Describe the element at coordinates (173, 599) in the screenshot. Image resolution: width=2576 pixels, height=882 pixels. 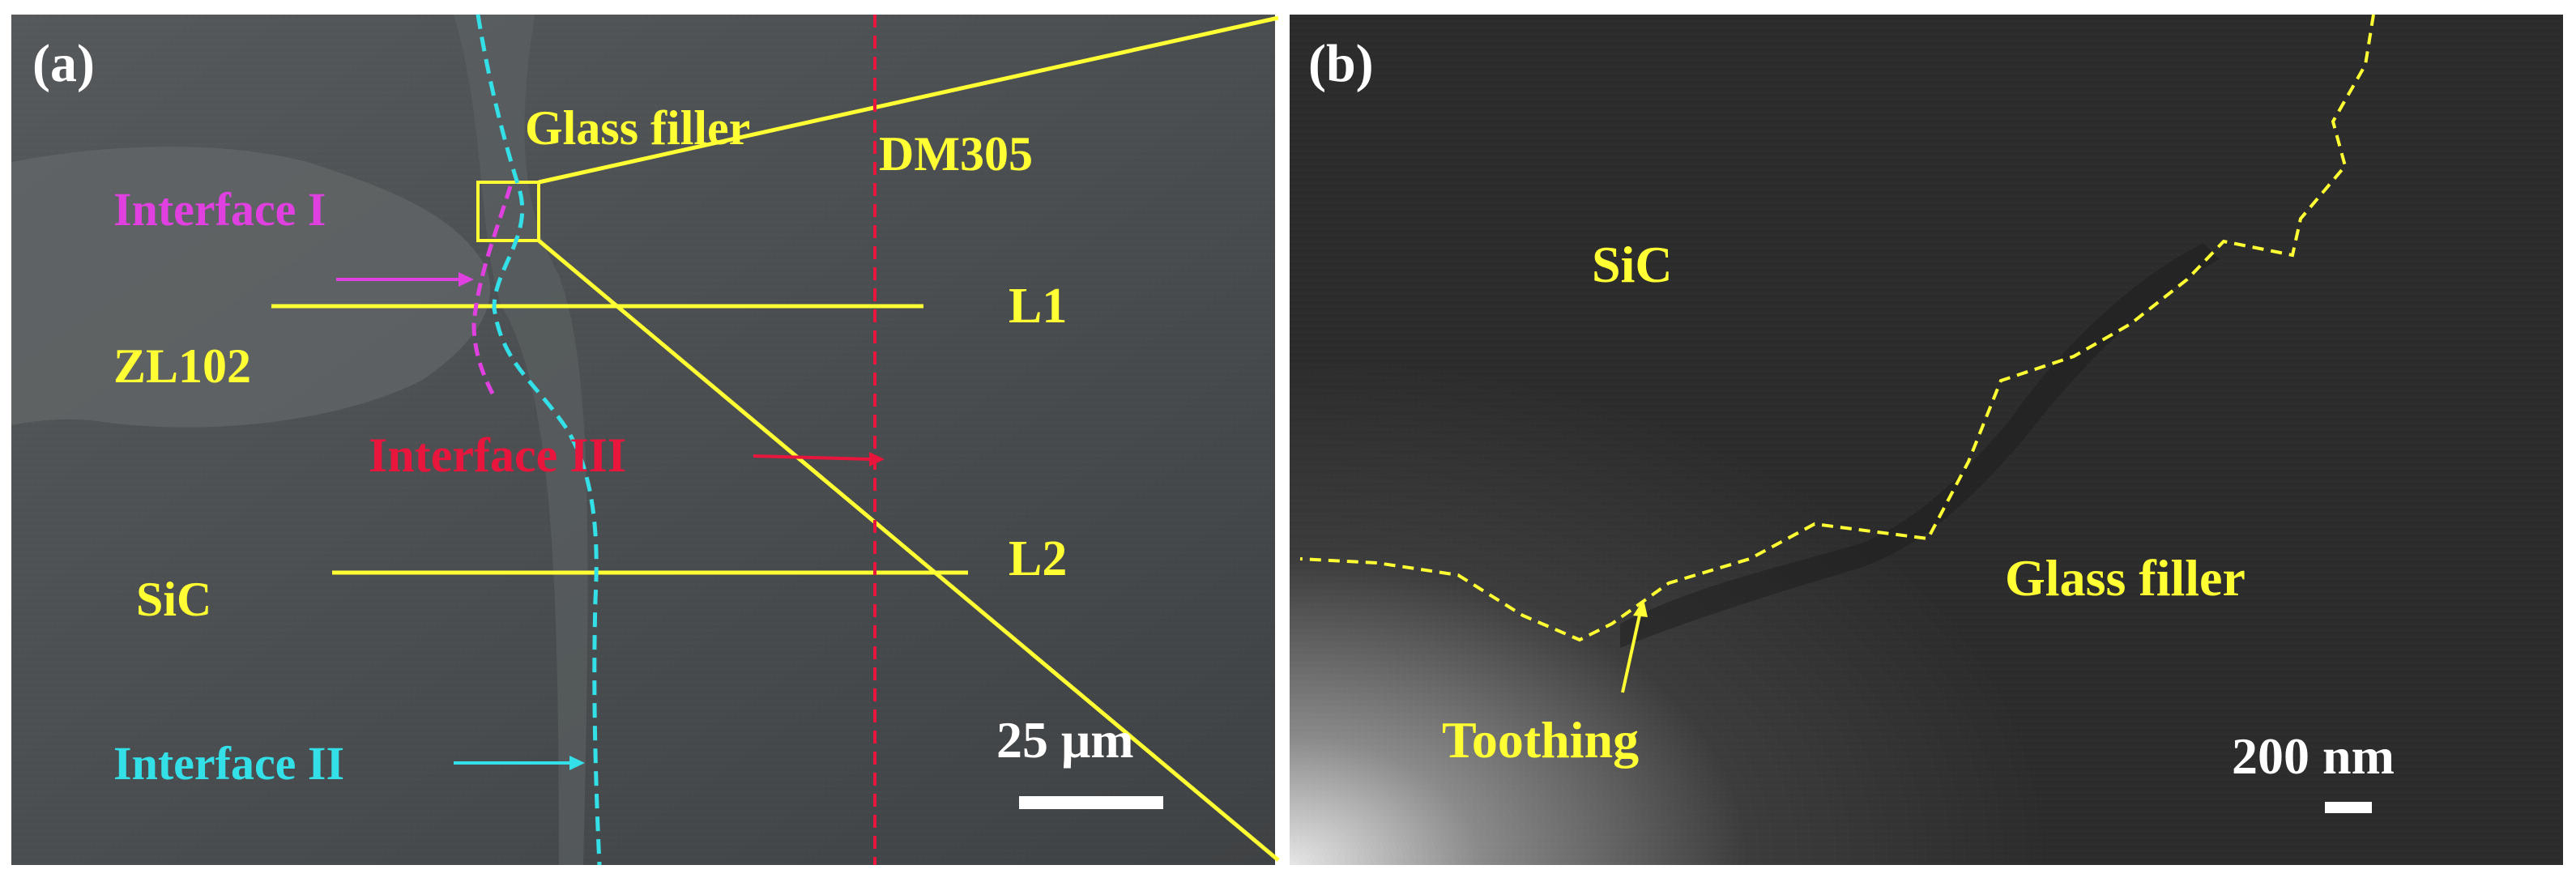
I see `sic-label-a: SiC` at that location.